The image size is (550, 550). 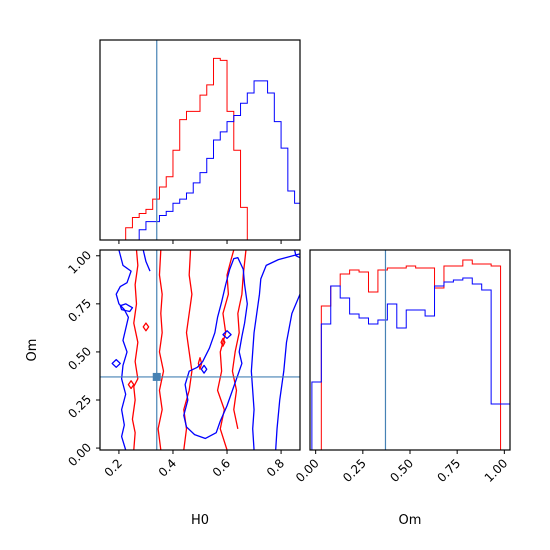 I want to click on histogram-series-1-h0, so click(x=209, y=160).